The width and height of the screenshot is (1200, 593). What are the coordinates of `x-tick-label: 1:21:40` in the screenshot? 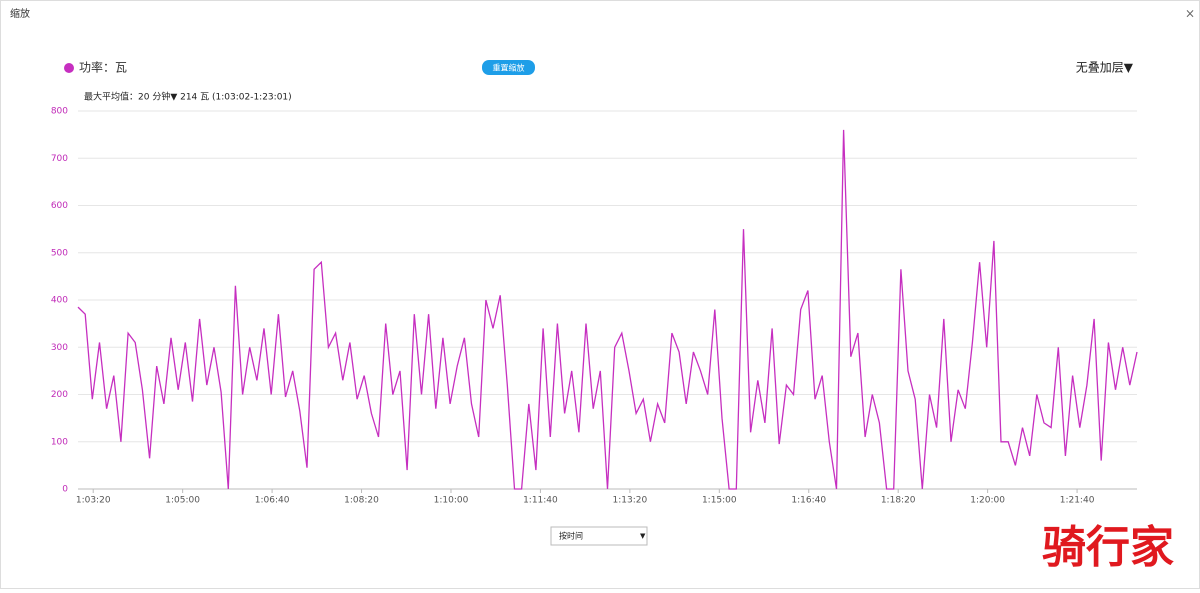 It's located at (1077, 501).